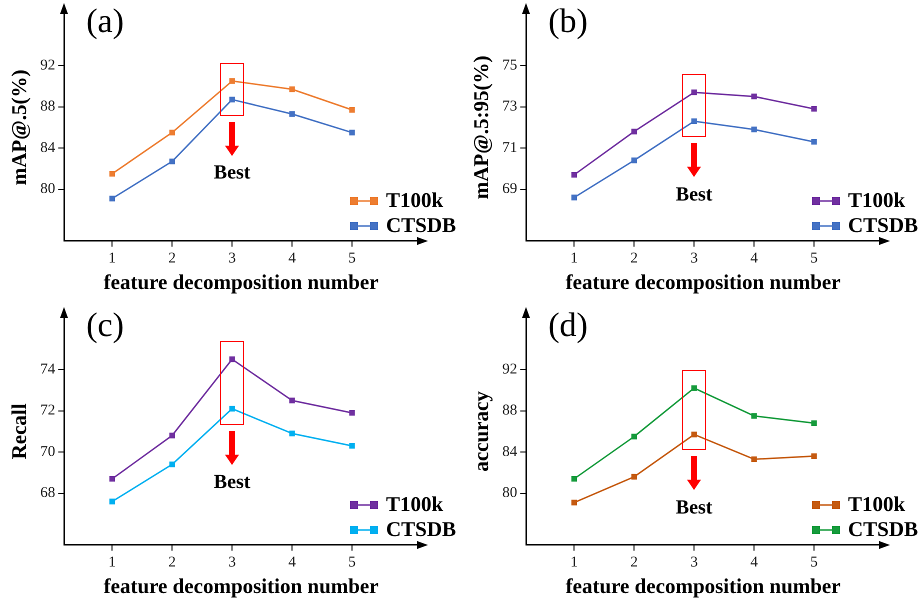 The width and height of the screenshot is (923, 608). Describe the element at coordinates (481, 128) in the screenshot. I see `y-axis-title: mAP@.5:95(%)` at that location.